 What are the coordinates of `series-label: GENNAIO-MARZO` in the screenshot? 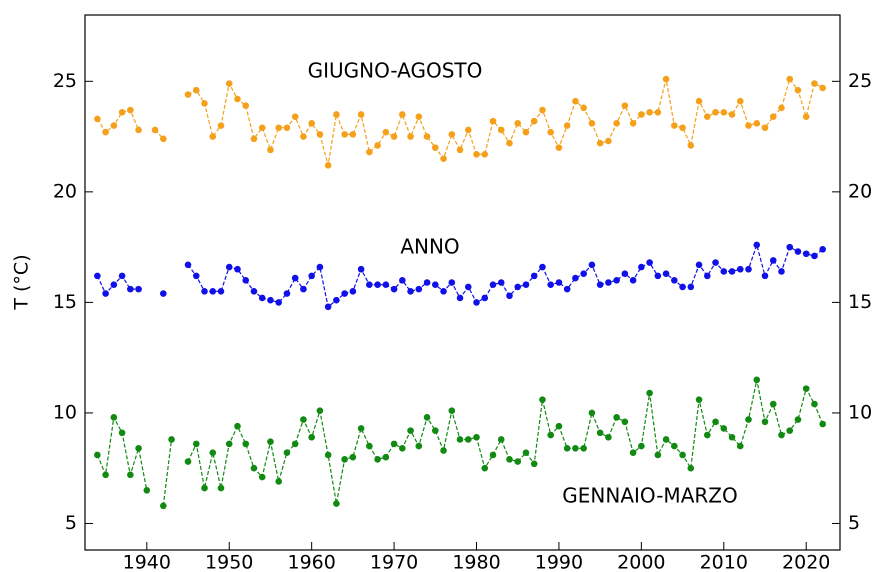 It's located at (649, 496).